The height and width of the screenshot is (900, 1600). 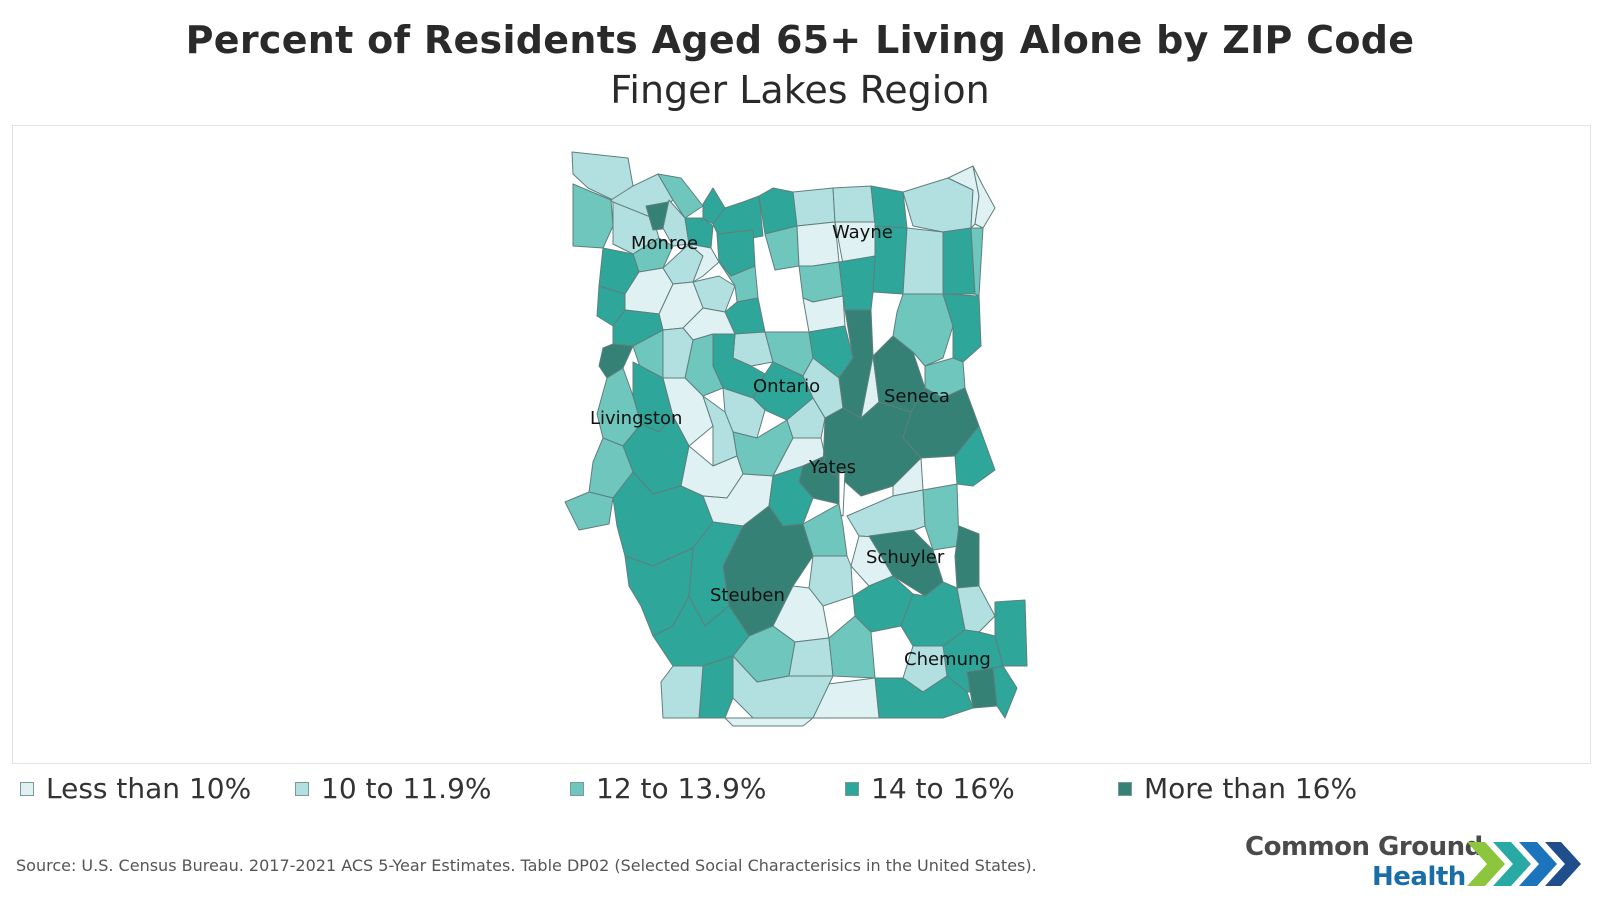 I want to click on legend-item-less-than-10: Less than 10%, so click(x=135, y=788).